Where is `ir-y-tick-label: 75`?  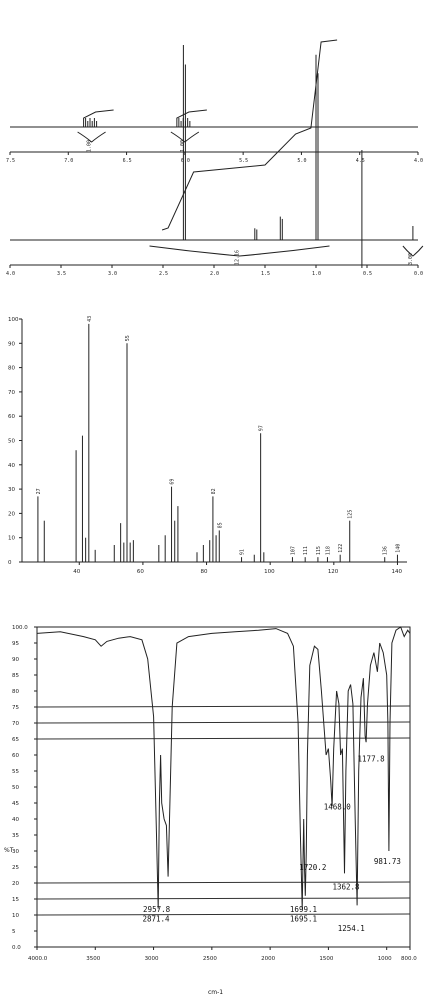
ir-y-tick-label: 75 is located at coordinates (15, 708).